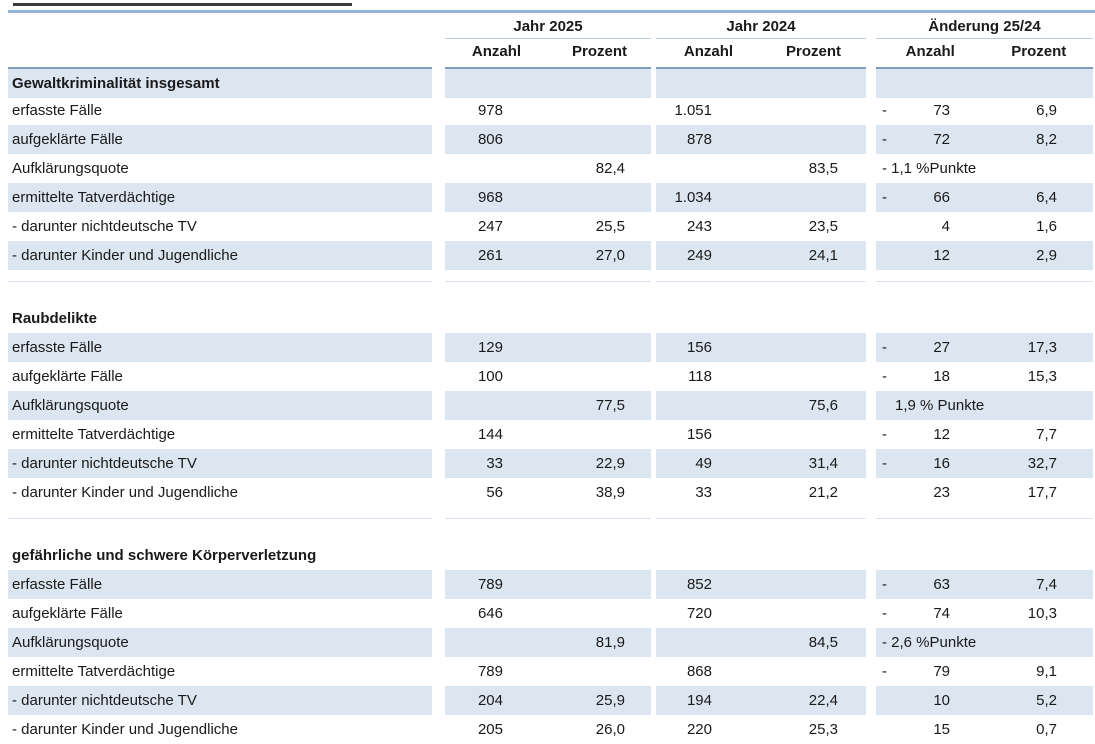 The height and width of the screenshot is (744, 1095). Describe the element at coordinates (548, 513) in the screenshot. I see `gap-line-2025` at that location.